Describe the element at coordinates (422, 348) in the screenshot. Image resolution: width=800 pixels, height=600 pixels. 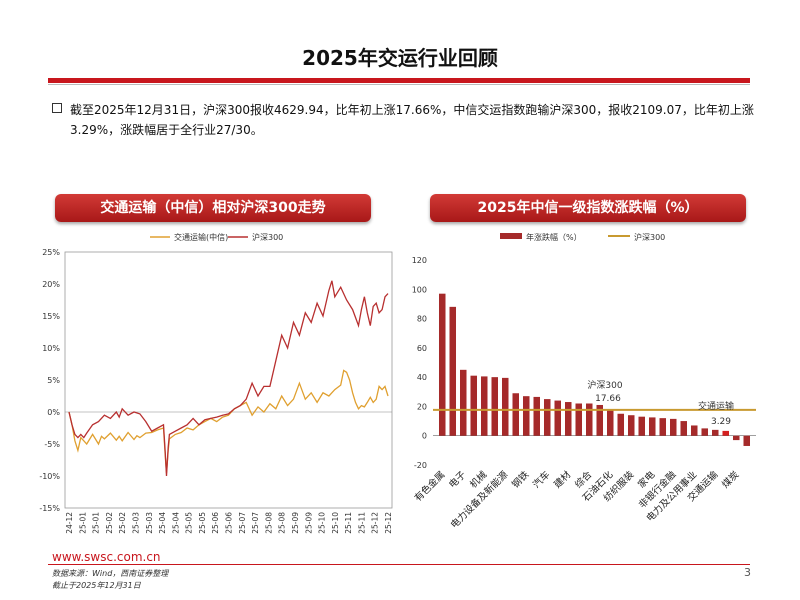
I see `bar-y-tick-label: 60` at that location.